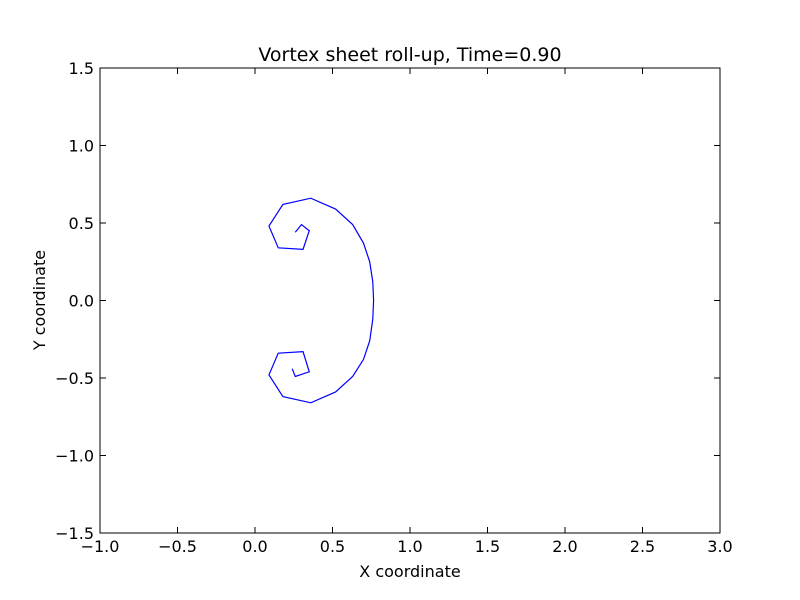 This screenshot has height=600, width=800. Describe the element at coordinates (39, 300) in the screenshot. I see `y-axis-label: Y coordinate` at that location.